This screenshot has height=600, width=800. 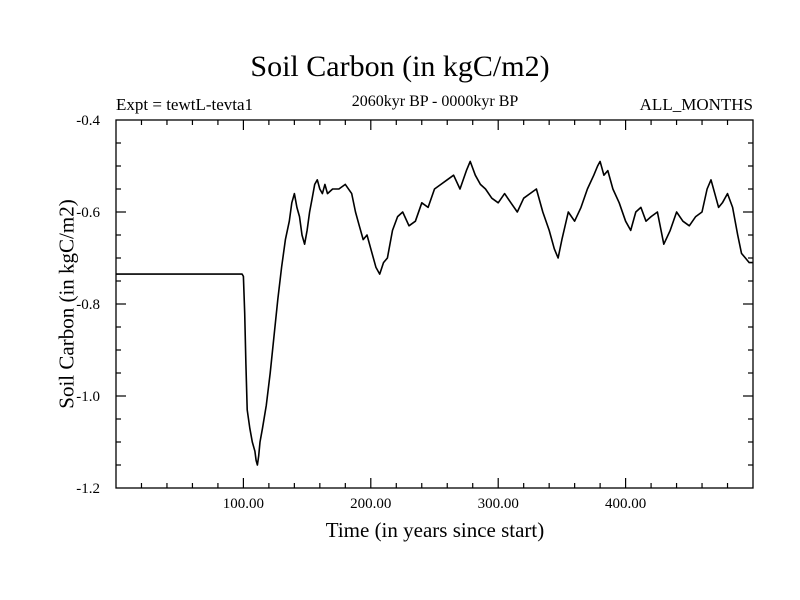 What do you see at coordinates (88, 397) in the screenshot?
I see `y-tick-label: -1.0` at bounding box center [88, 397].